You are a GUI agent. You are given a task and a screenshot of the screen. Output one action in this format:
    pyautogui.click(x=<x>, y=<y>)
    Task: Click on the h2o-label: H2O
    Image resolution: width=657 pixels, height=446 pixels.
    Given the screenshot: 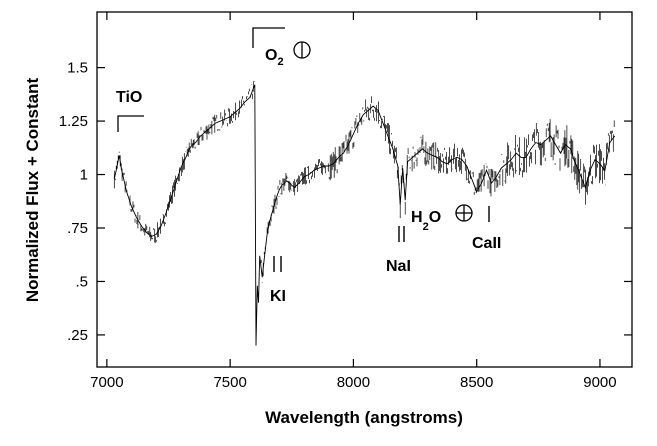 What is the action you would take?
    pyautogui.click(x=426, y=221)
    